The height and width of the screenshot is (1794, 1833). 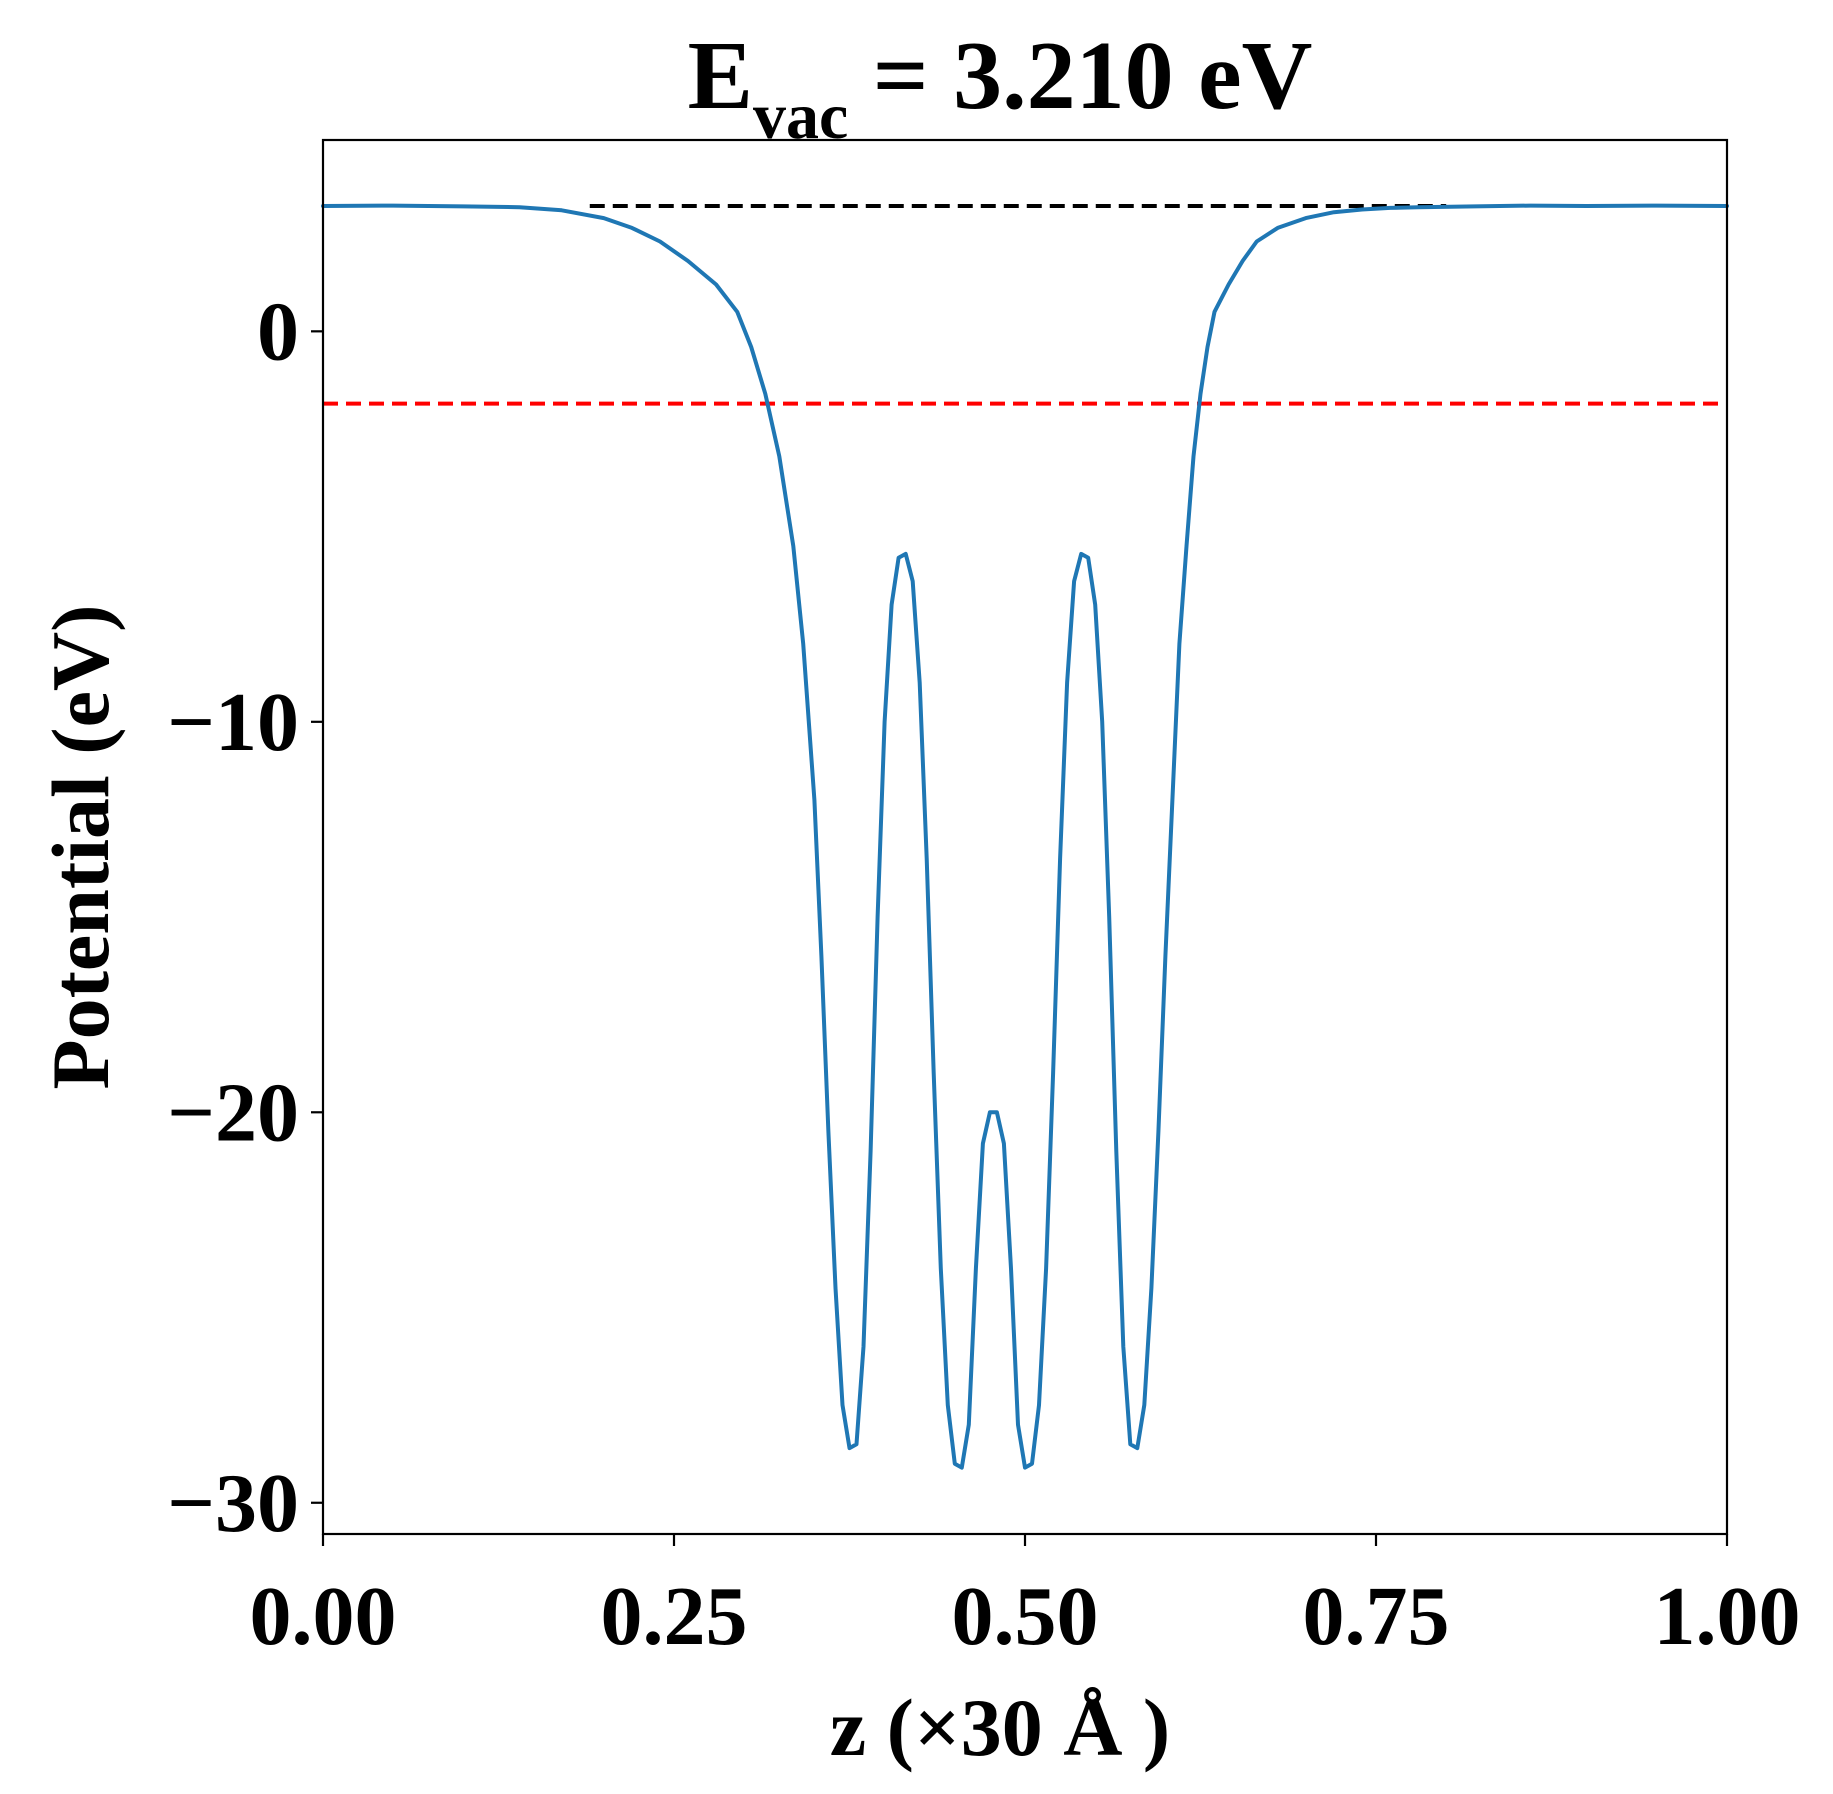 I want to click on x-axis-ticks: 0.00 0.25 0.50 0.75 1.00, so click(x=1025, y=1598).